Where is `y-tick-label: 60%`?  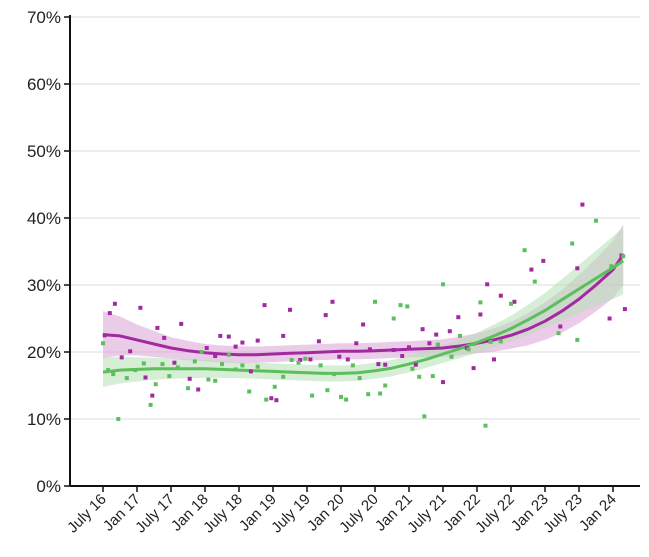 y-tick-label: 60% is located at coordinates (44, 84).